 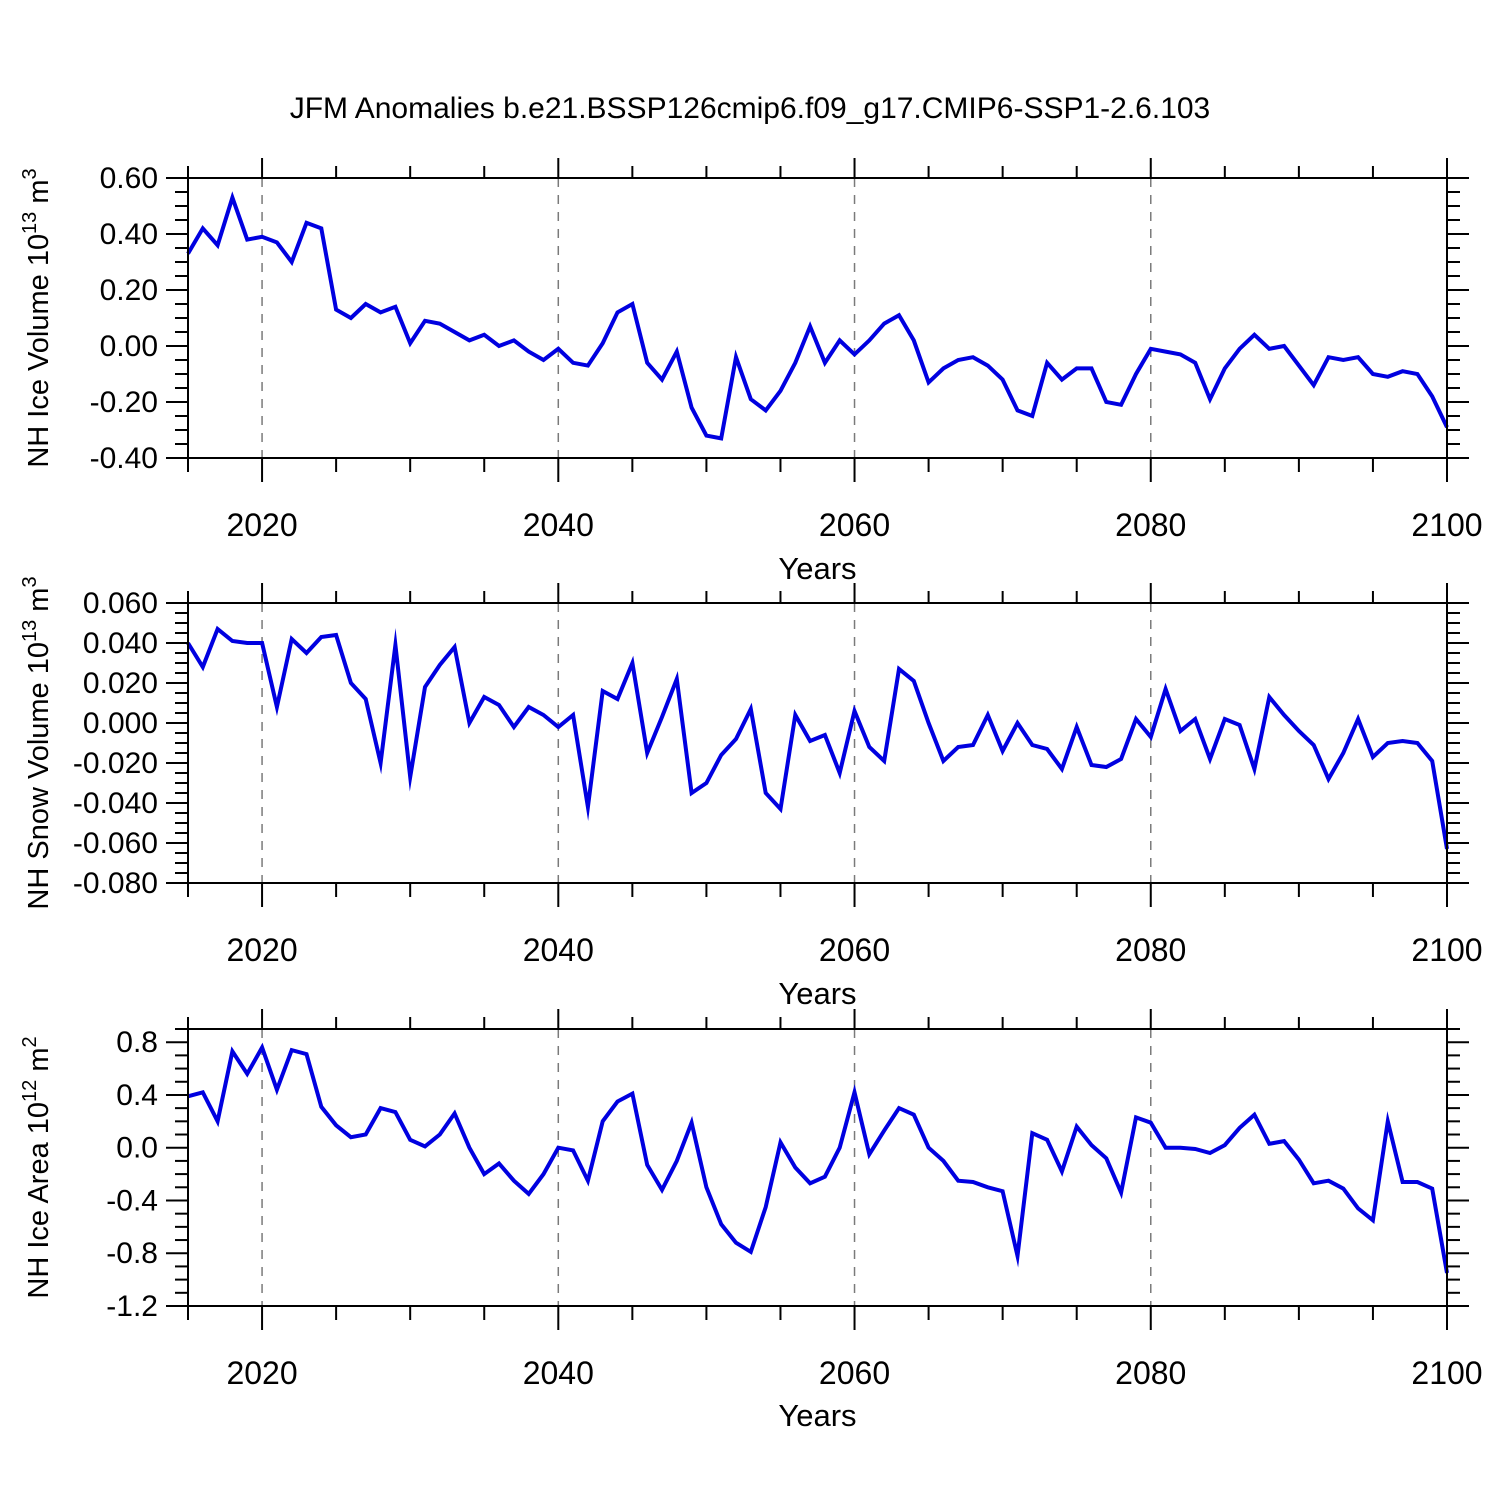 What do you see at coordinates (129, 346) in the screenshot?
I see `y-tick-label: 0.00` at bounding box center [129, 346].